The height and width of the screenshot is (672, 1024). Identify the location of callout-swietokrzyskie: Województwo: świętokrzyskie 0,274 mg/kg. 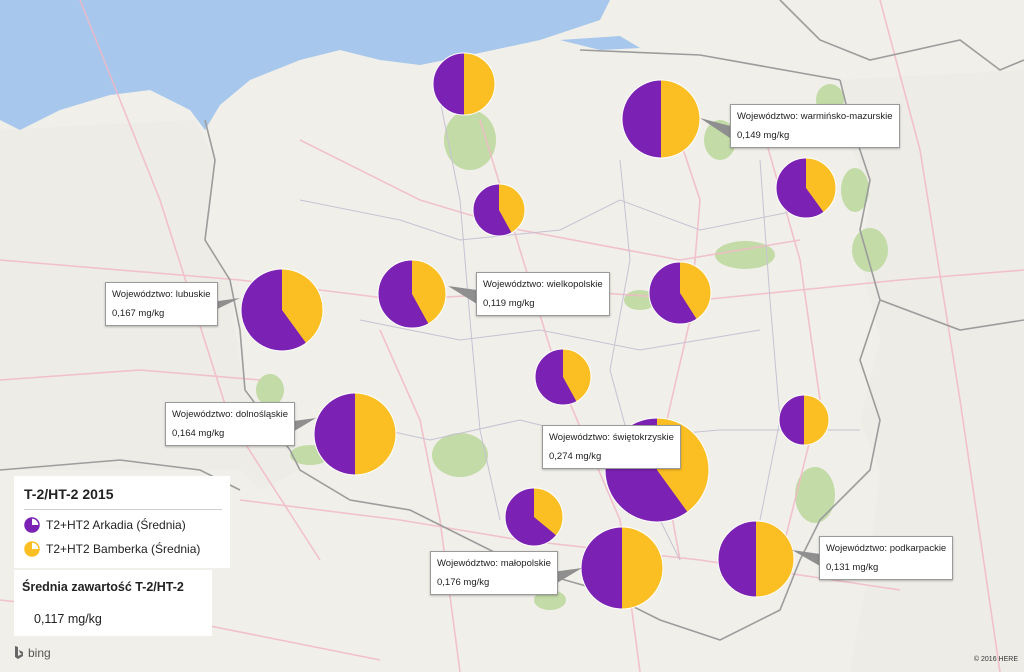
(611, 447).